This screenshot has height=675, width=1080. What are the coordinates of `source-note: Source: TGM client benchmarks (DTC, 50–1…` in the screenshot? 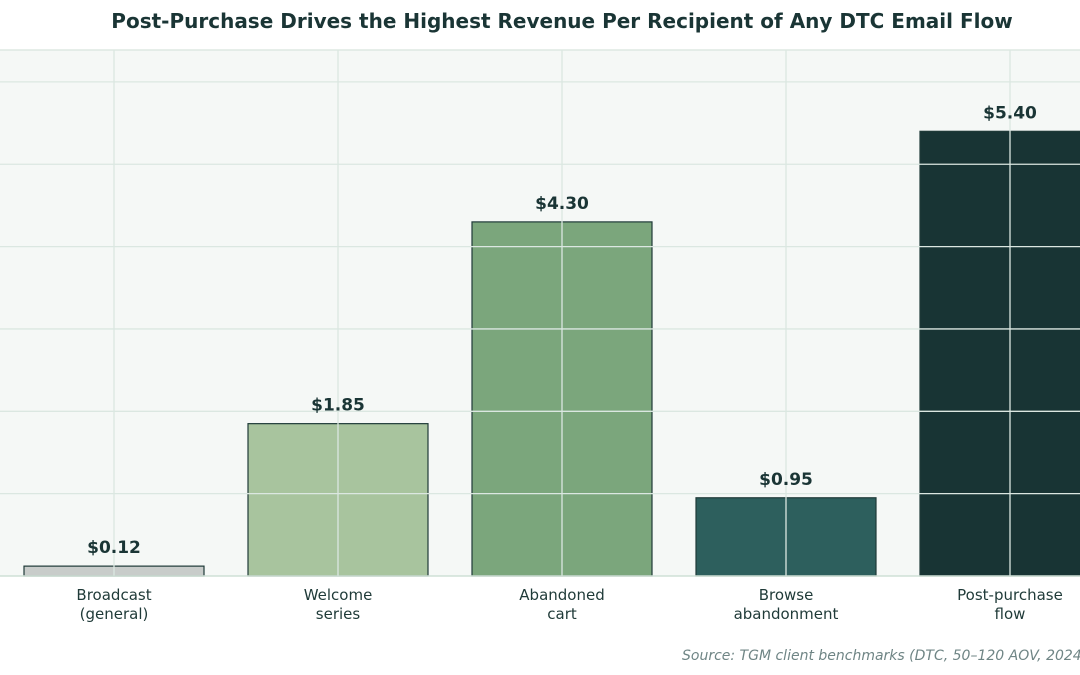 It's located at (881, 656).